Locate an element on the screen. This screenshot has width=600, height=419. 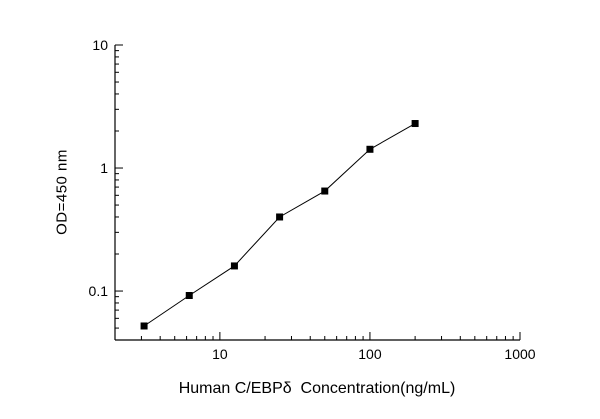
x-axis-title: Human C/EBPδ Concentration(ng/mL) is located at coordinates (317, 388).